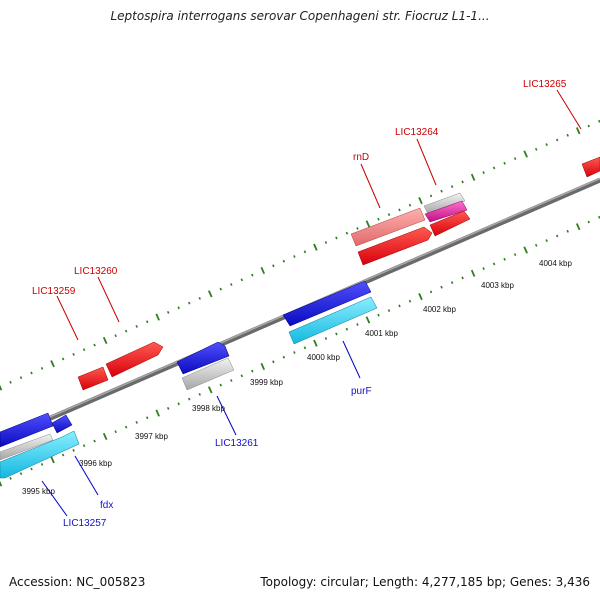 This screenshot has height=600, width=600. Describe the element at coordinates (203, 358) in the screenshot. I see `gene-LIC13261-blue-arrow` at that location.